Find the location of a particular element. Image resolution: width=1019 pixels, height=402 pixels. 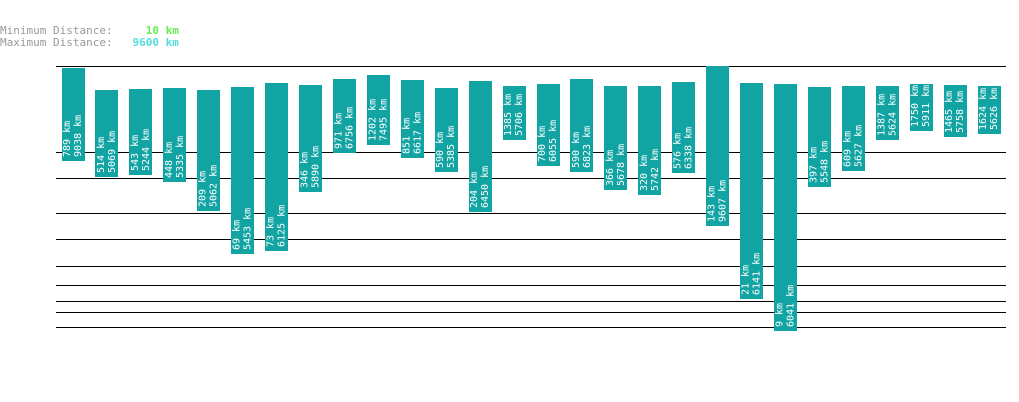

bar-low-label-17: 320 km is located at coordinates (644, 173).